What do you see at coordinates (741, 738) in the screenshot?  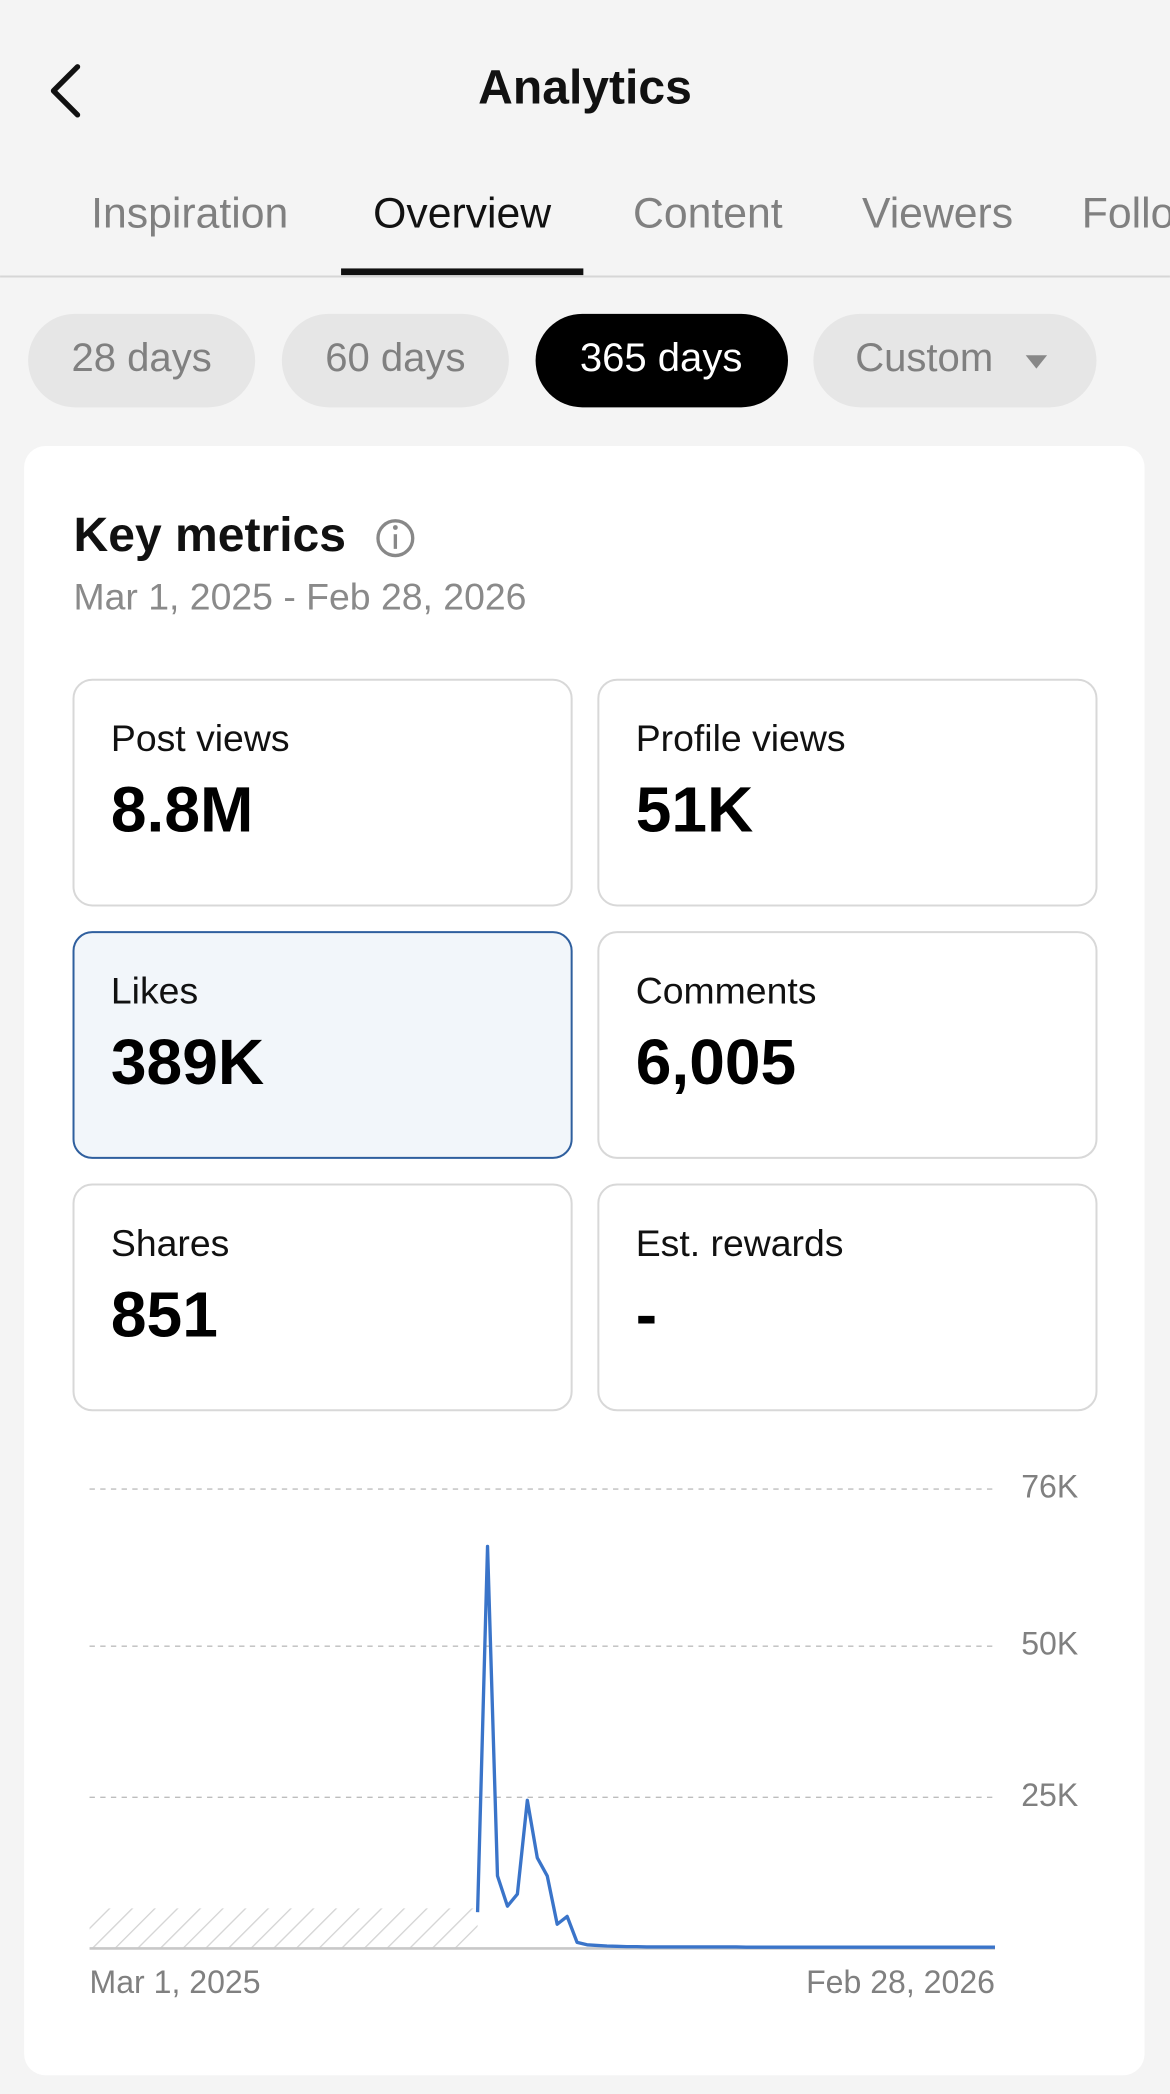 I see `metric-label: Profile views` at bounding box center [741, 738].